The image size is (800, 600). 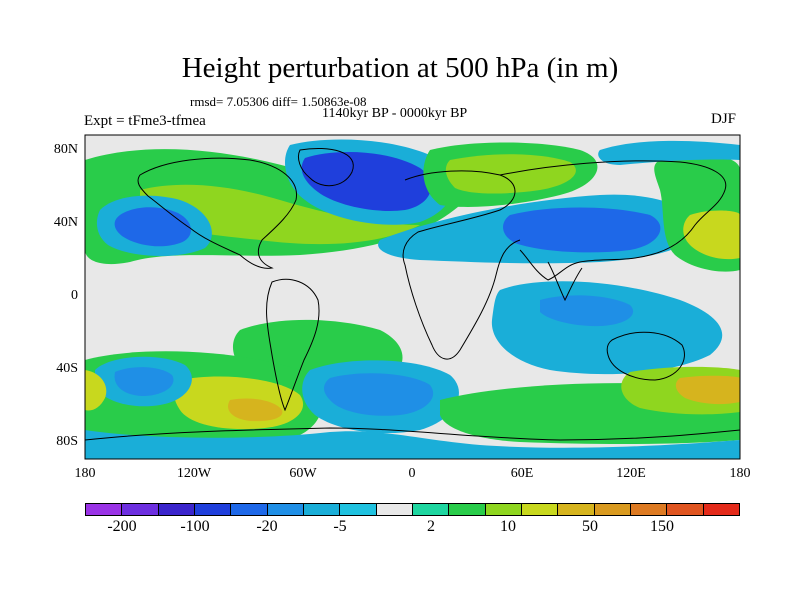 I want to click on chart-title: Height perturbation at 500 hPa (in m), so click(x=400, y=68).